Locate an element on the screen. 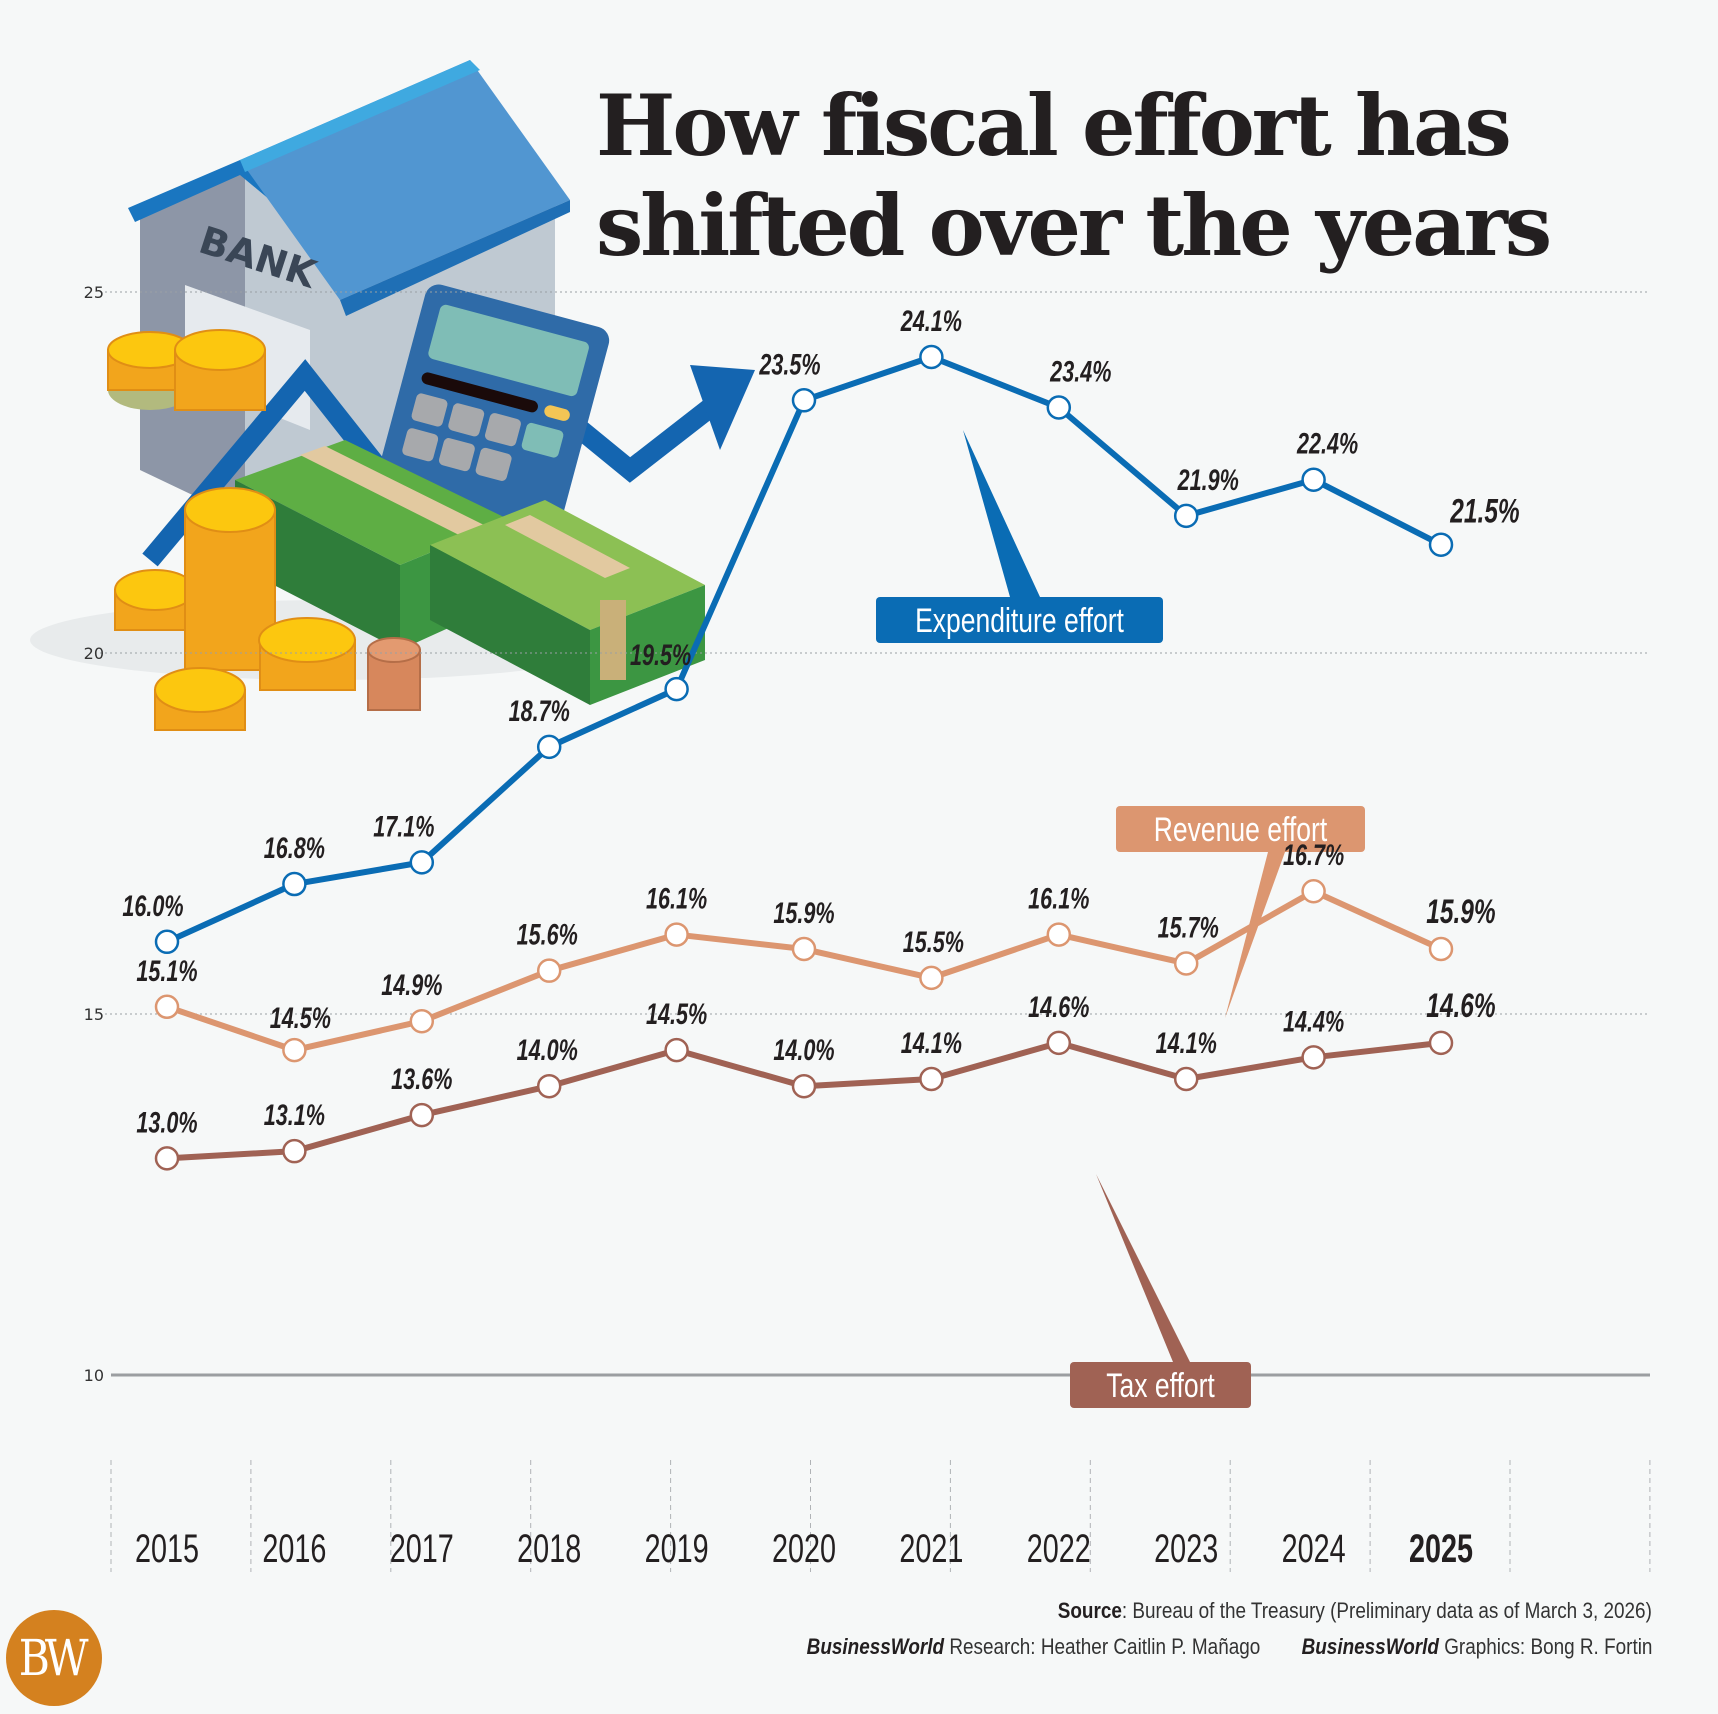 This screenshot has width=1718, height=1714. revenue-effort-legend-label: Revenue effort is located at coordinates (1241, 830).